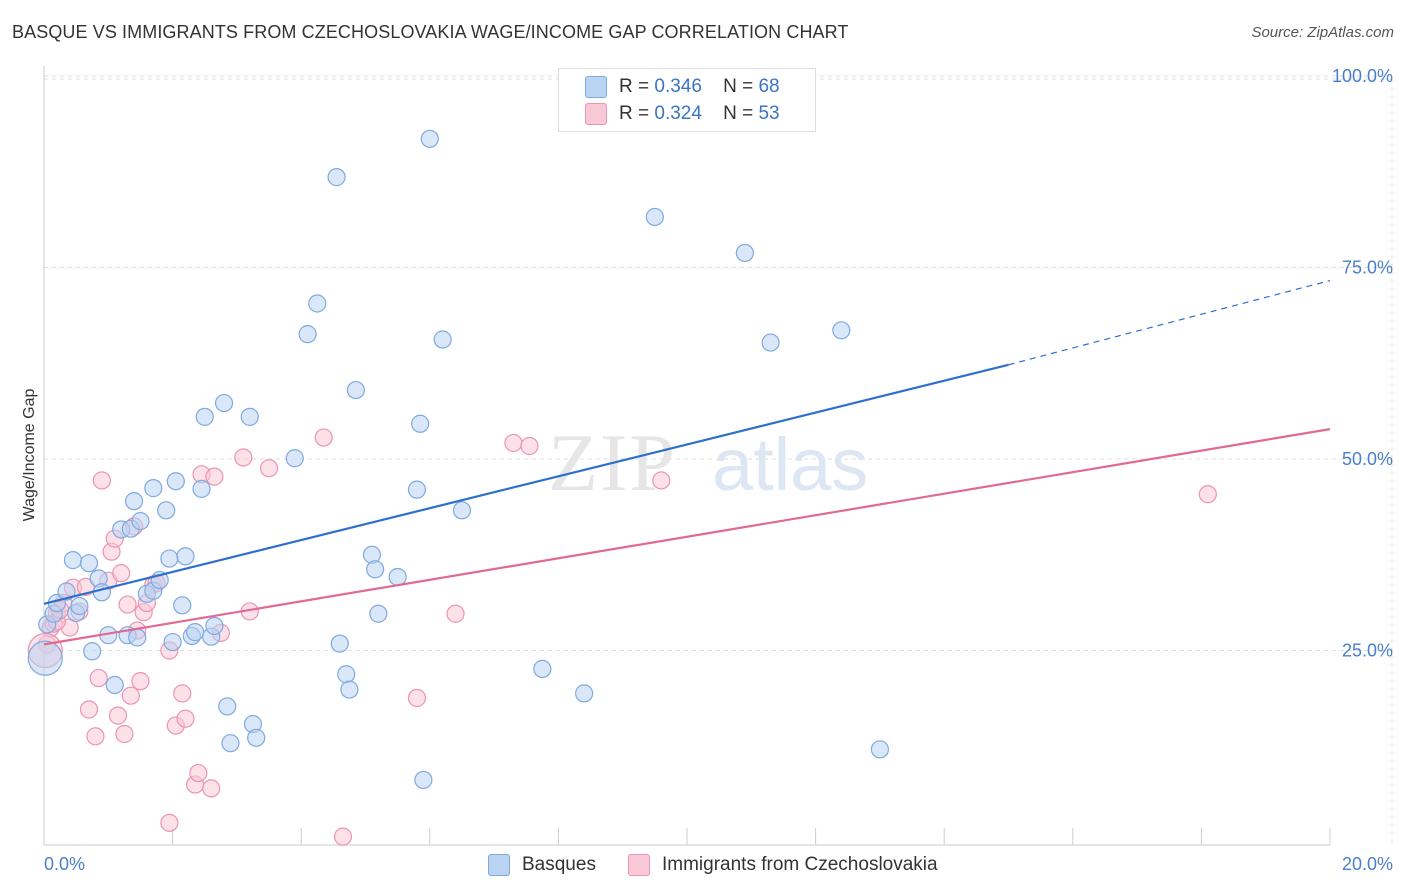  Describe the element at coordinates (596, 87) in the screenshot. I see `legend-swatch-basques` at that location.